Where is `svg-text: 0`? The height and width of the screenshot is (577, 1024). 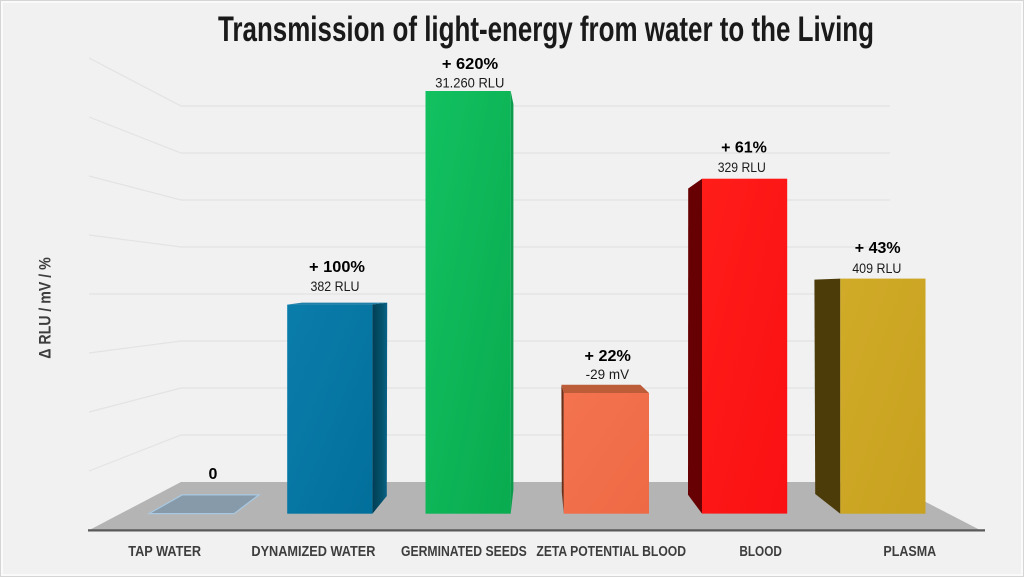 svg-text: 0 is located at coordinates (213, 474).